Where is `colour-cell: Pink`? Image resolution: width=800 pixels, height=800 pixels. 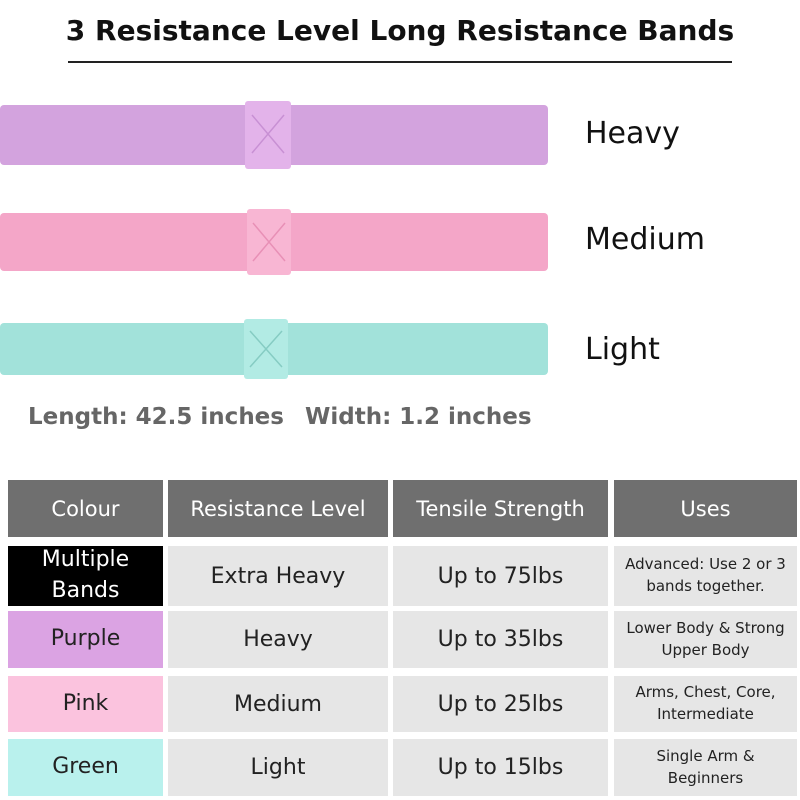 colour-cell: Pink is located at coordinates (85, 704).